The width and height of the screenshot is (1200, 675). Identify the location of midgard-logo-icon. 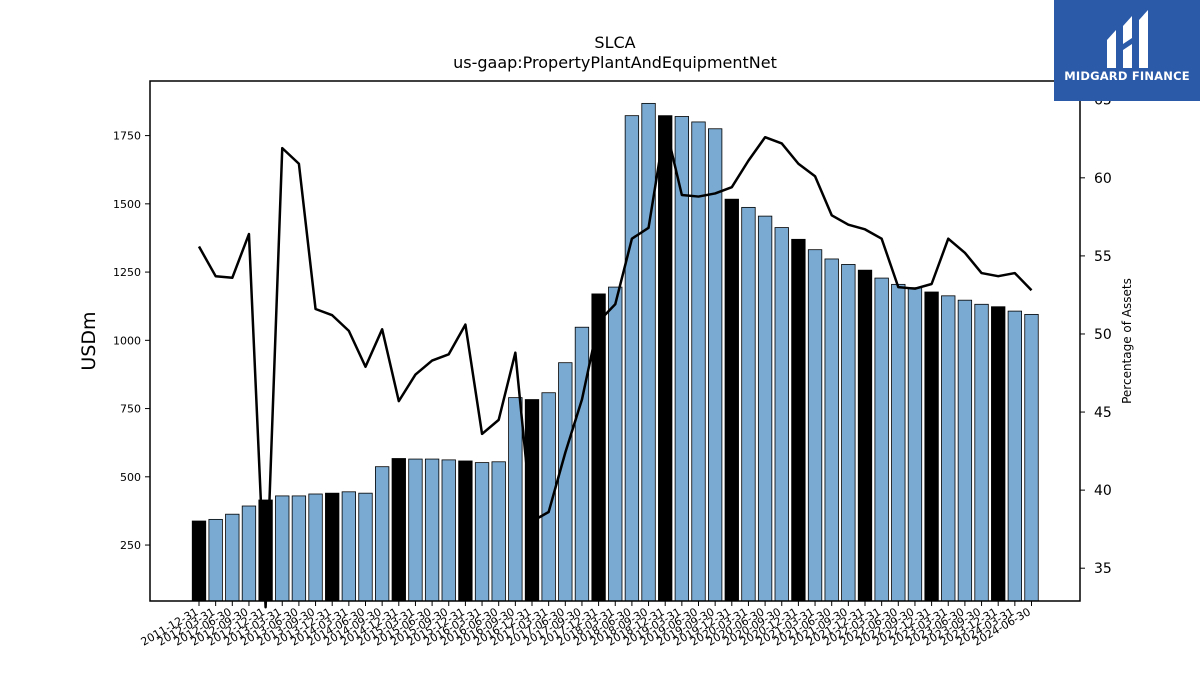
(1127, 39).